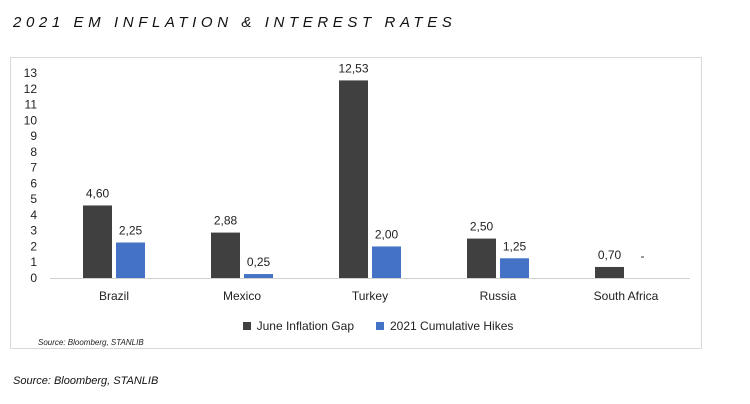 The width and height of the screenshot is (750, 404). Describe the element at coordinates (33, 215) in the screenshot. I see `y-tick-label: 4` at that location.